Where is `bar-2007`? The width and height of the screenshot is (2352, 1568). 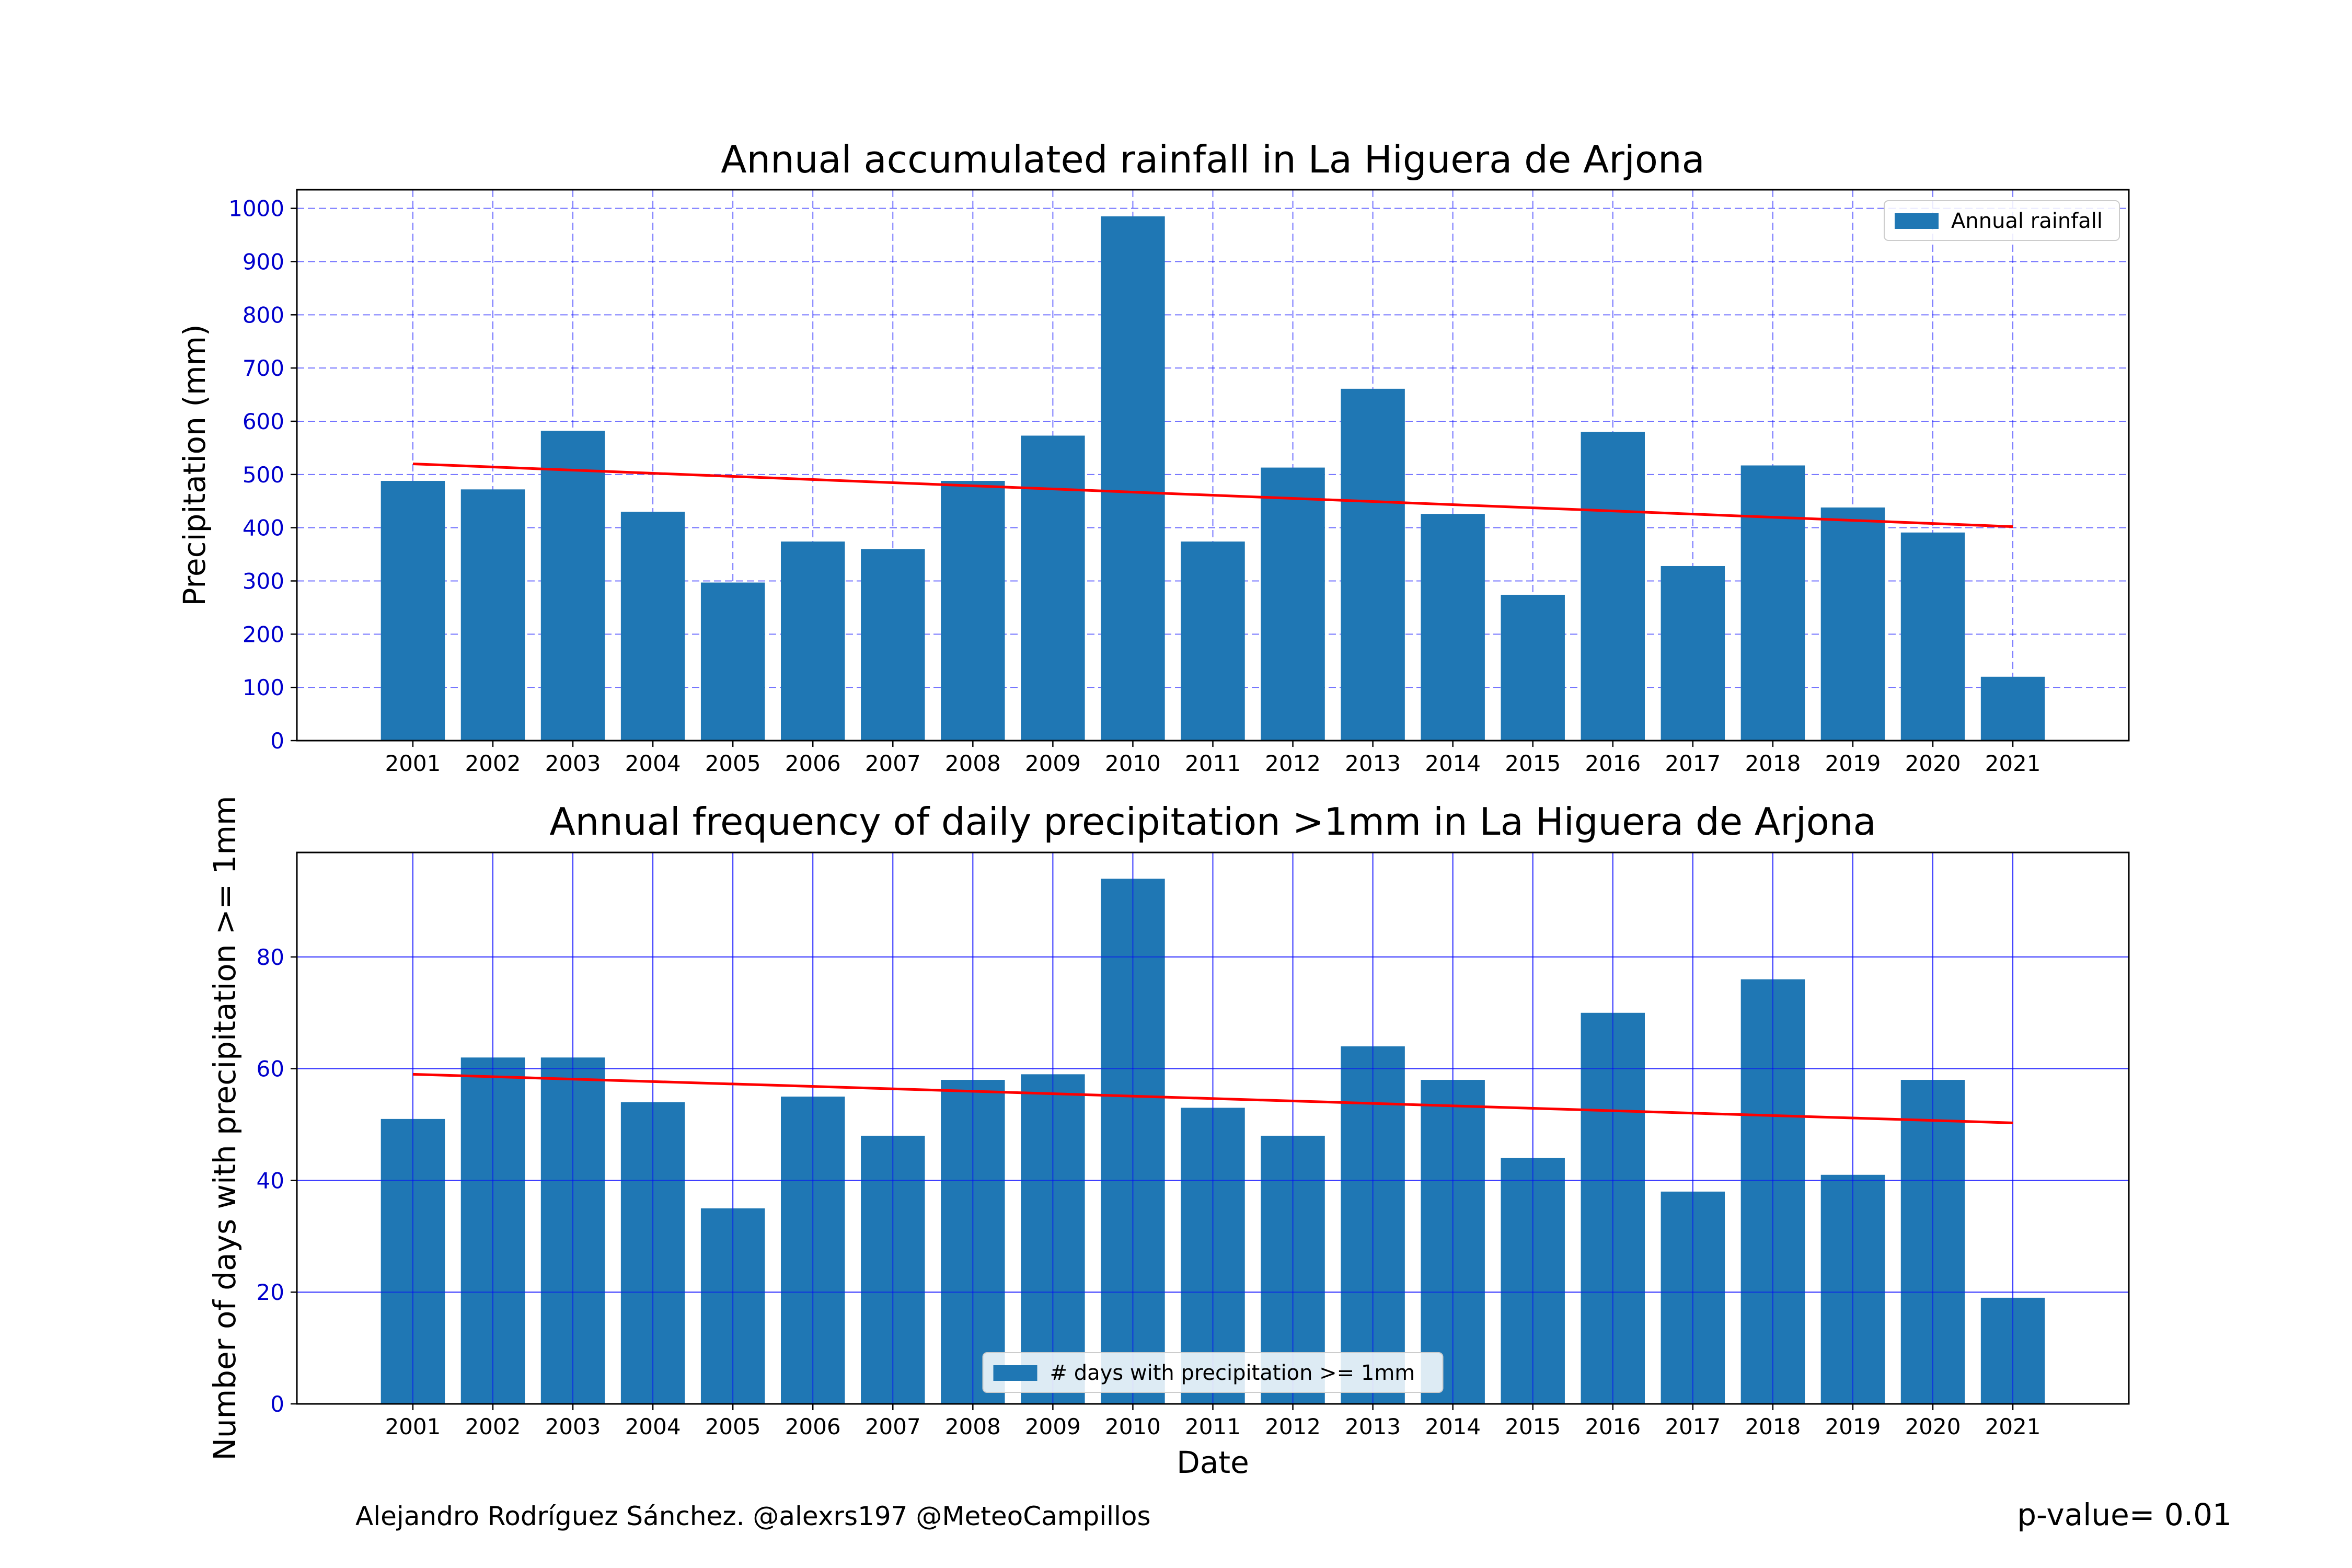
bar-2007 is located at coordinates (893, 645).